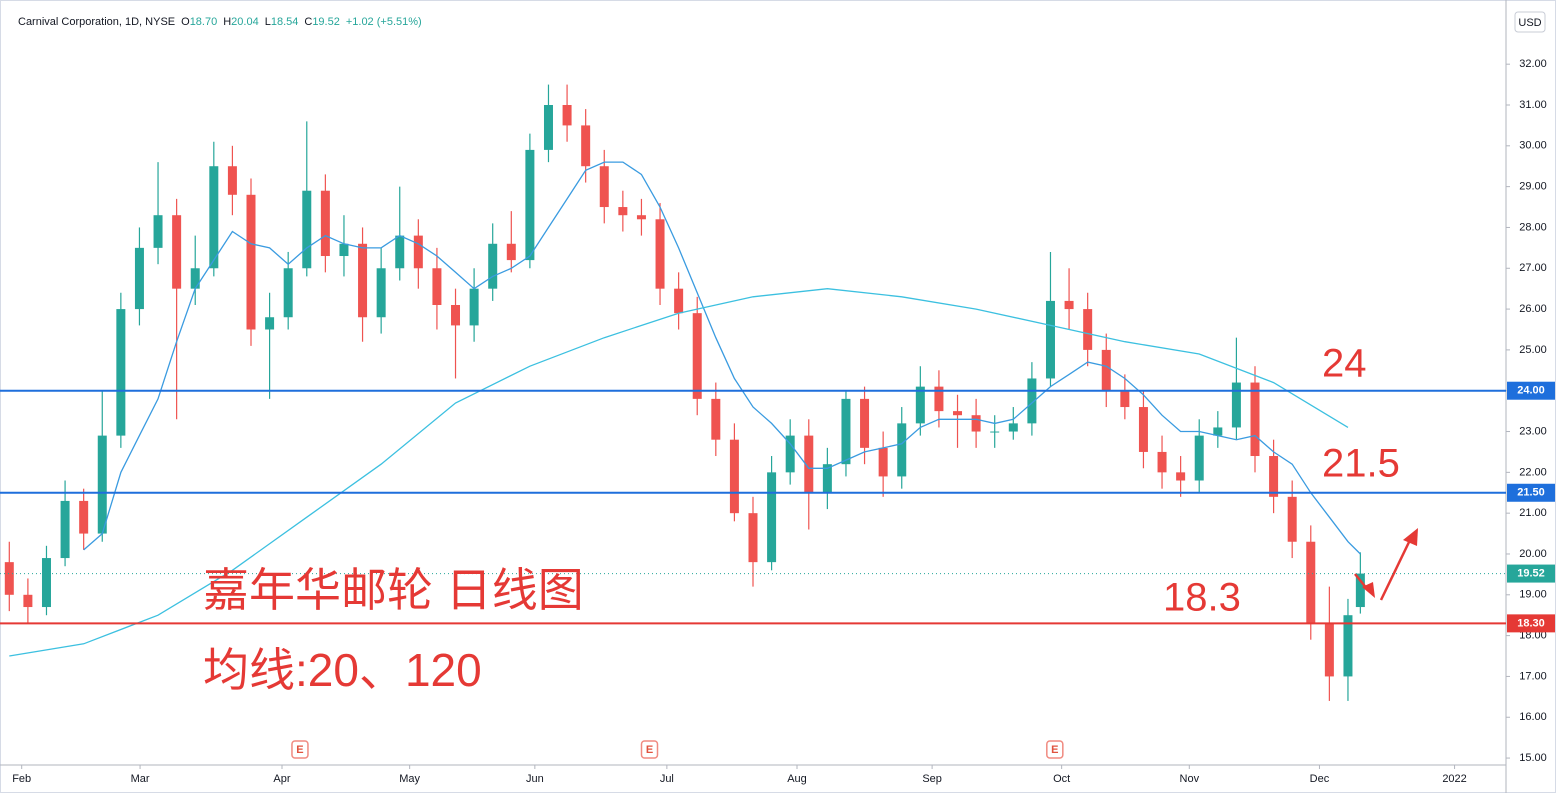  I want to click on x-tick-label: Feb, so click(21, 779).